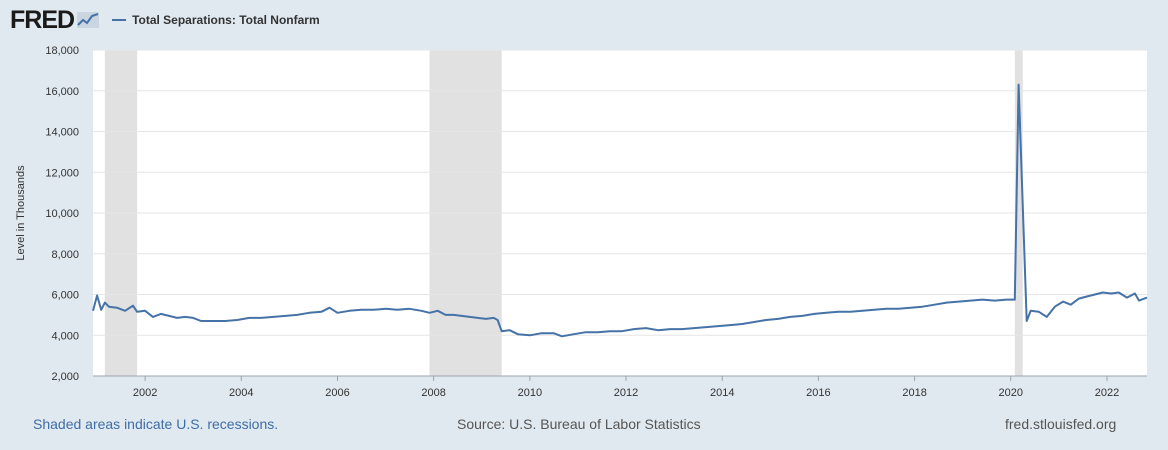 The image size is (1168, 450). I want to click on y-tick-label: 12,000, so click(62, 173).